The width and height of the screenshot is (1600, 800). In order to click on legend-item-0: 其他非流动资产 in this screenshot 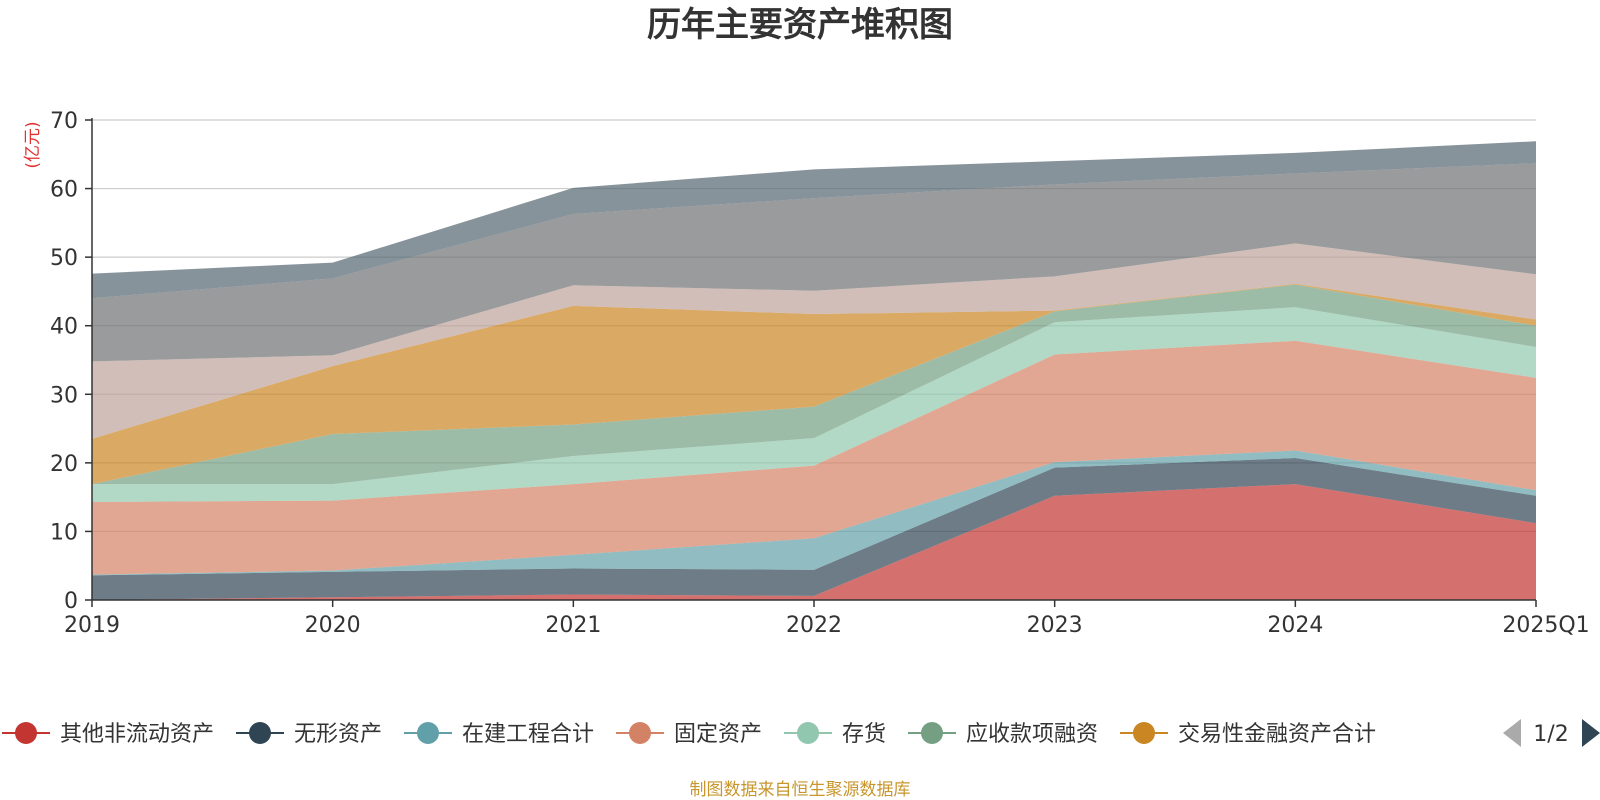, I will do `click(108, 734)`.